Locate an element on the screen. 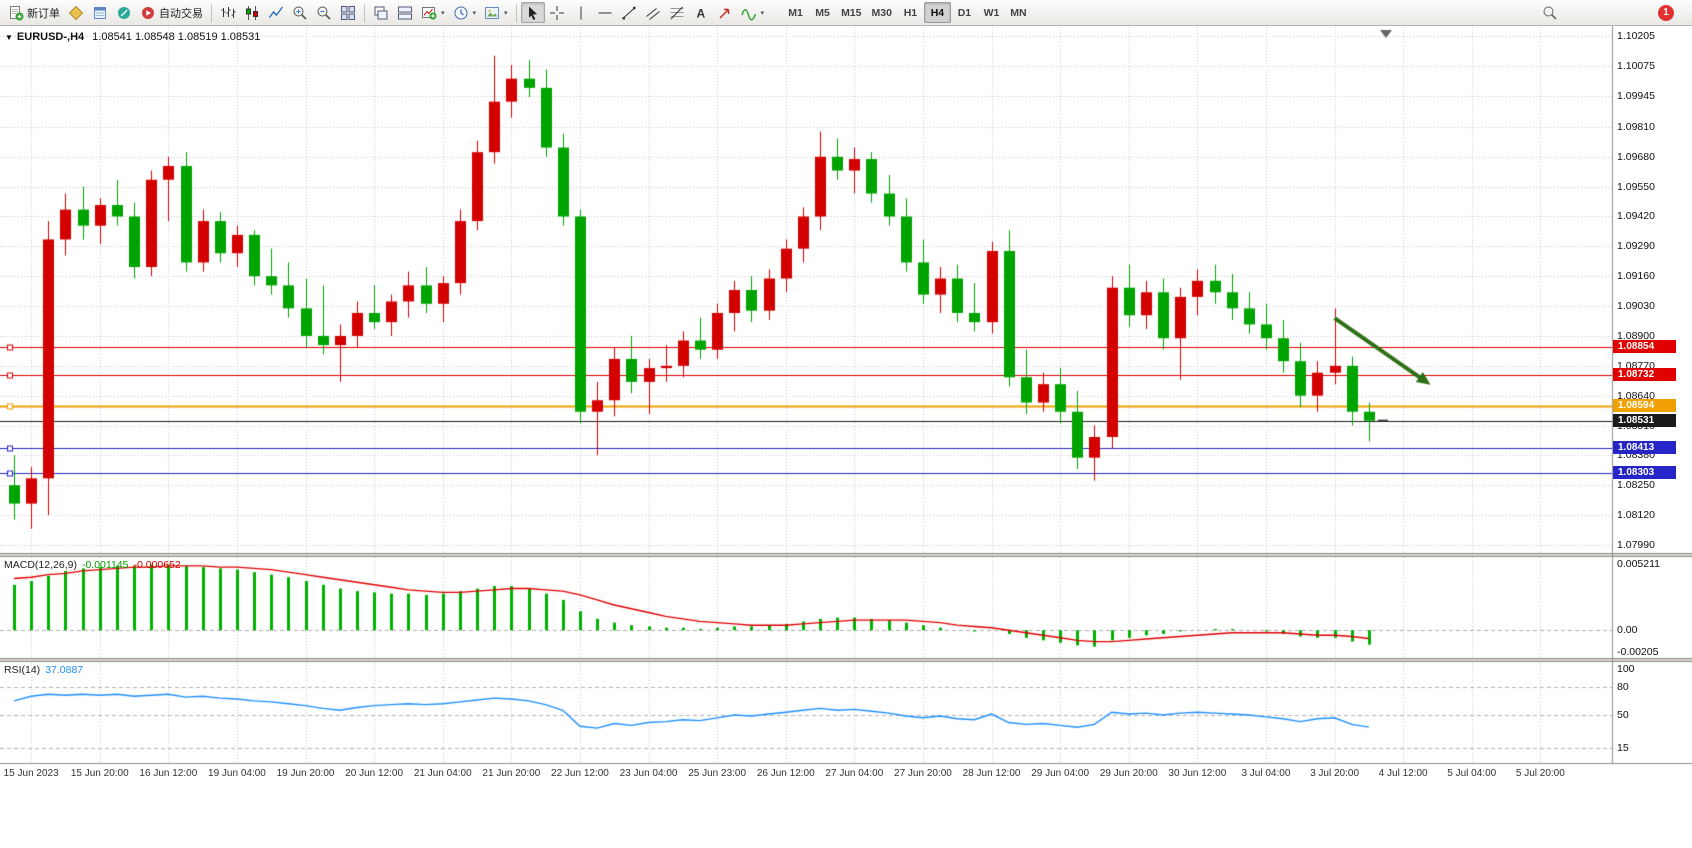  tf-button-W1: W1 is located at coordinates (991, 12).